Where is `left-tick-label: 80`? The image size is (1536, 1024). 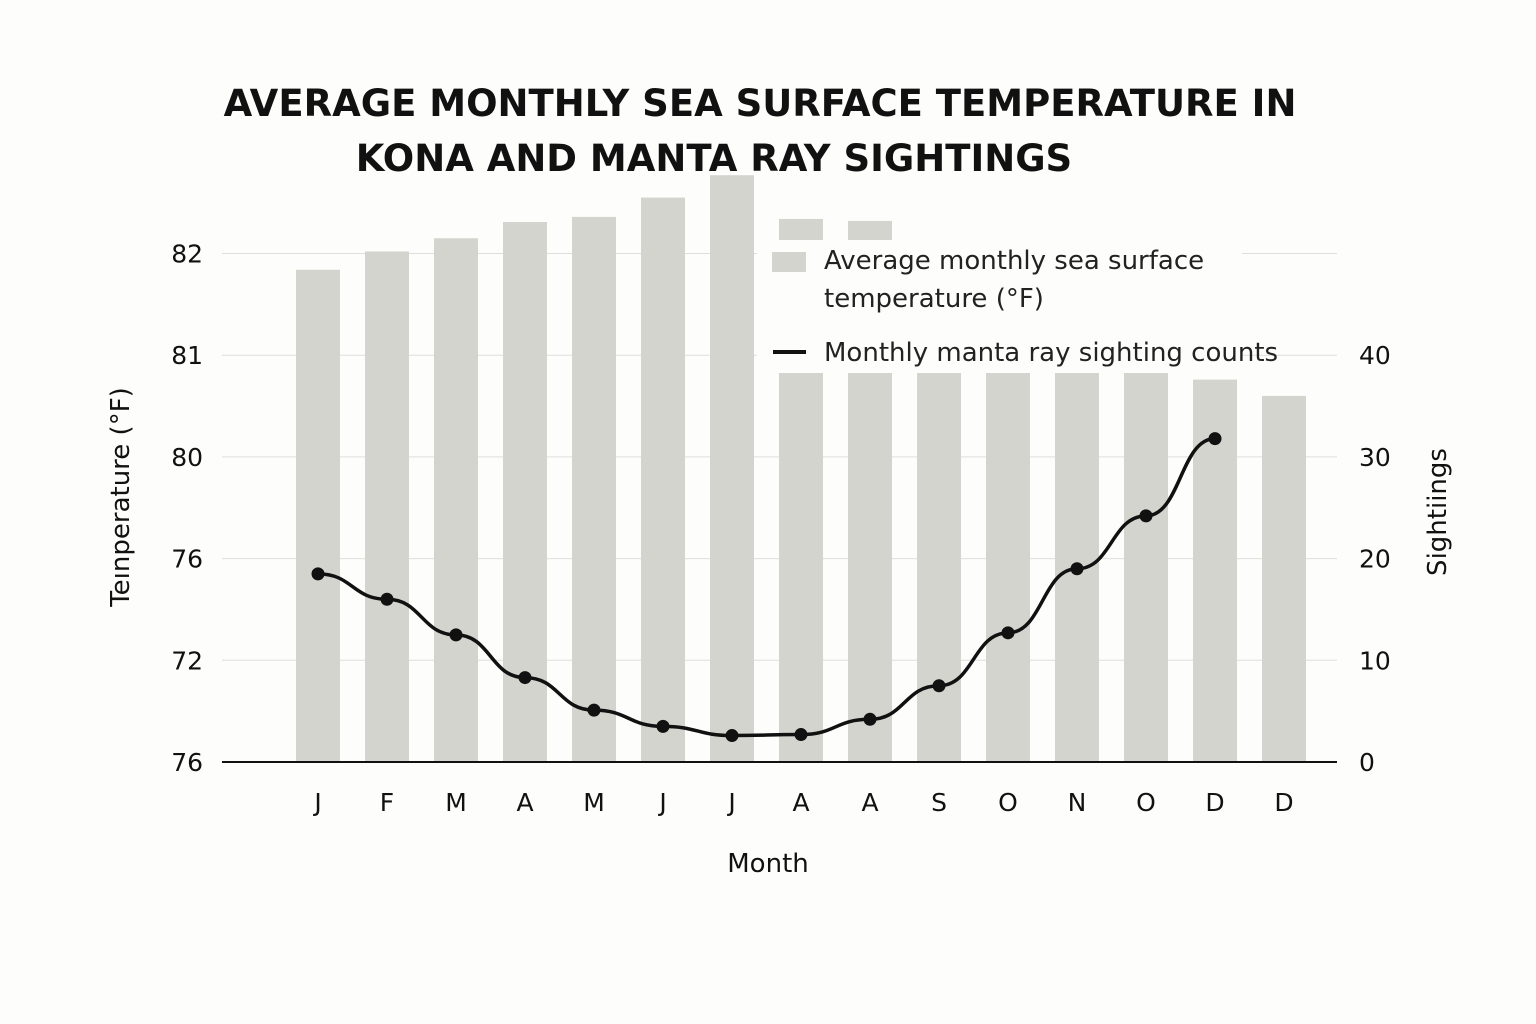
left-tick-label: 80 is located at coordinates (187, 457).